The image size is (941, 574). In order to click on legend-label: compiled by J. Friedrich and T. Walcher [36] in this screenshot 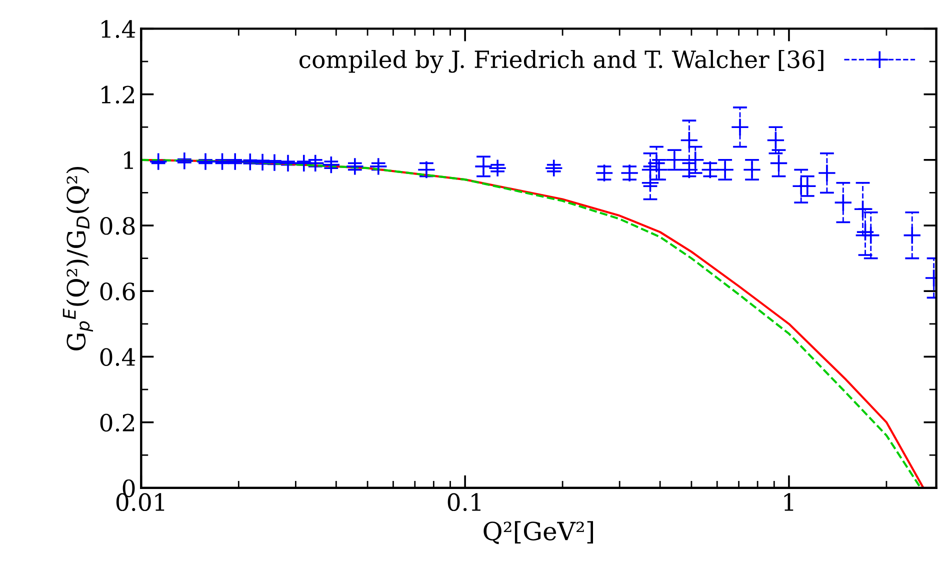, I will do `click(562, 62)`.